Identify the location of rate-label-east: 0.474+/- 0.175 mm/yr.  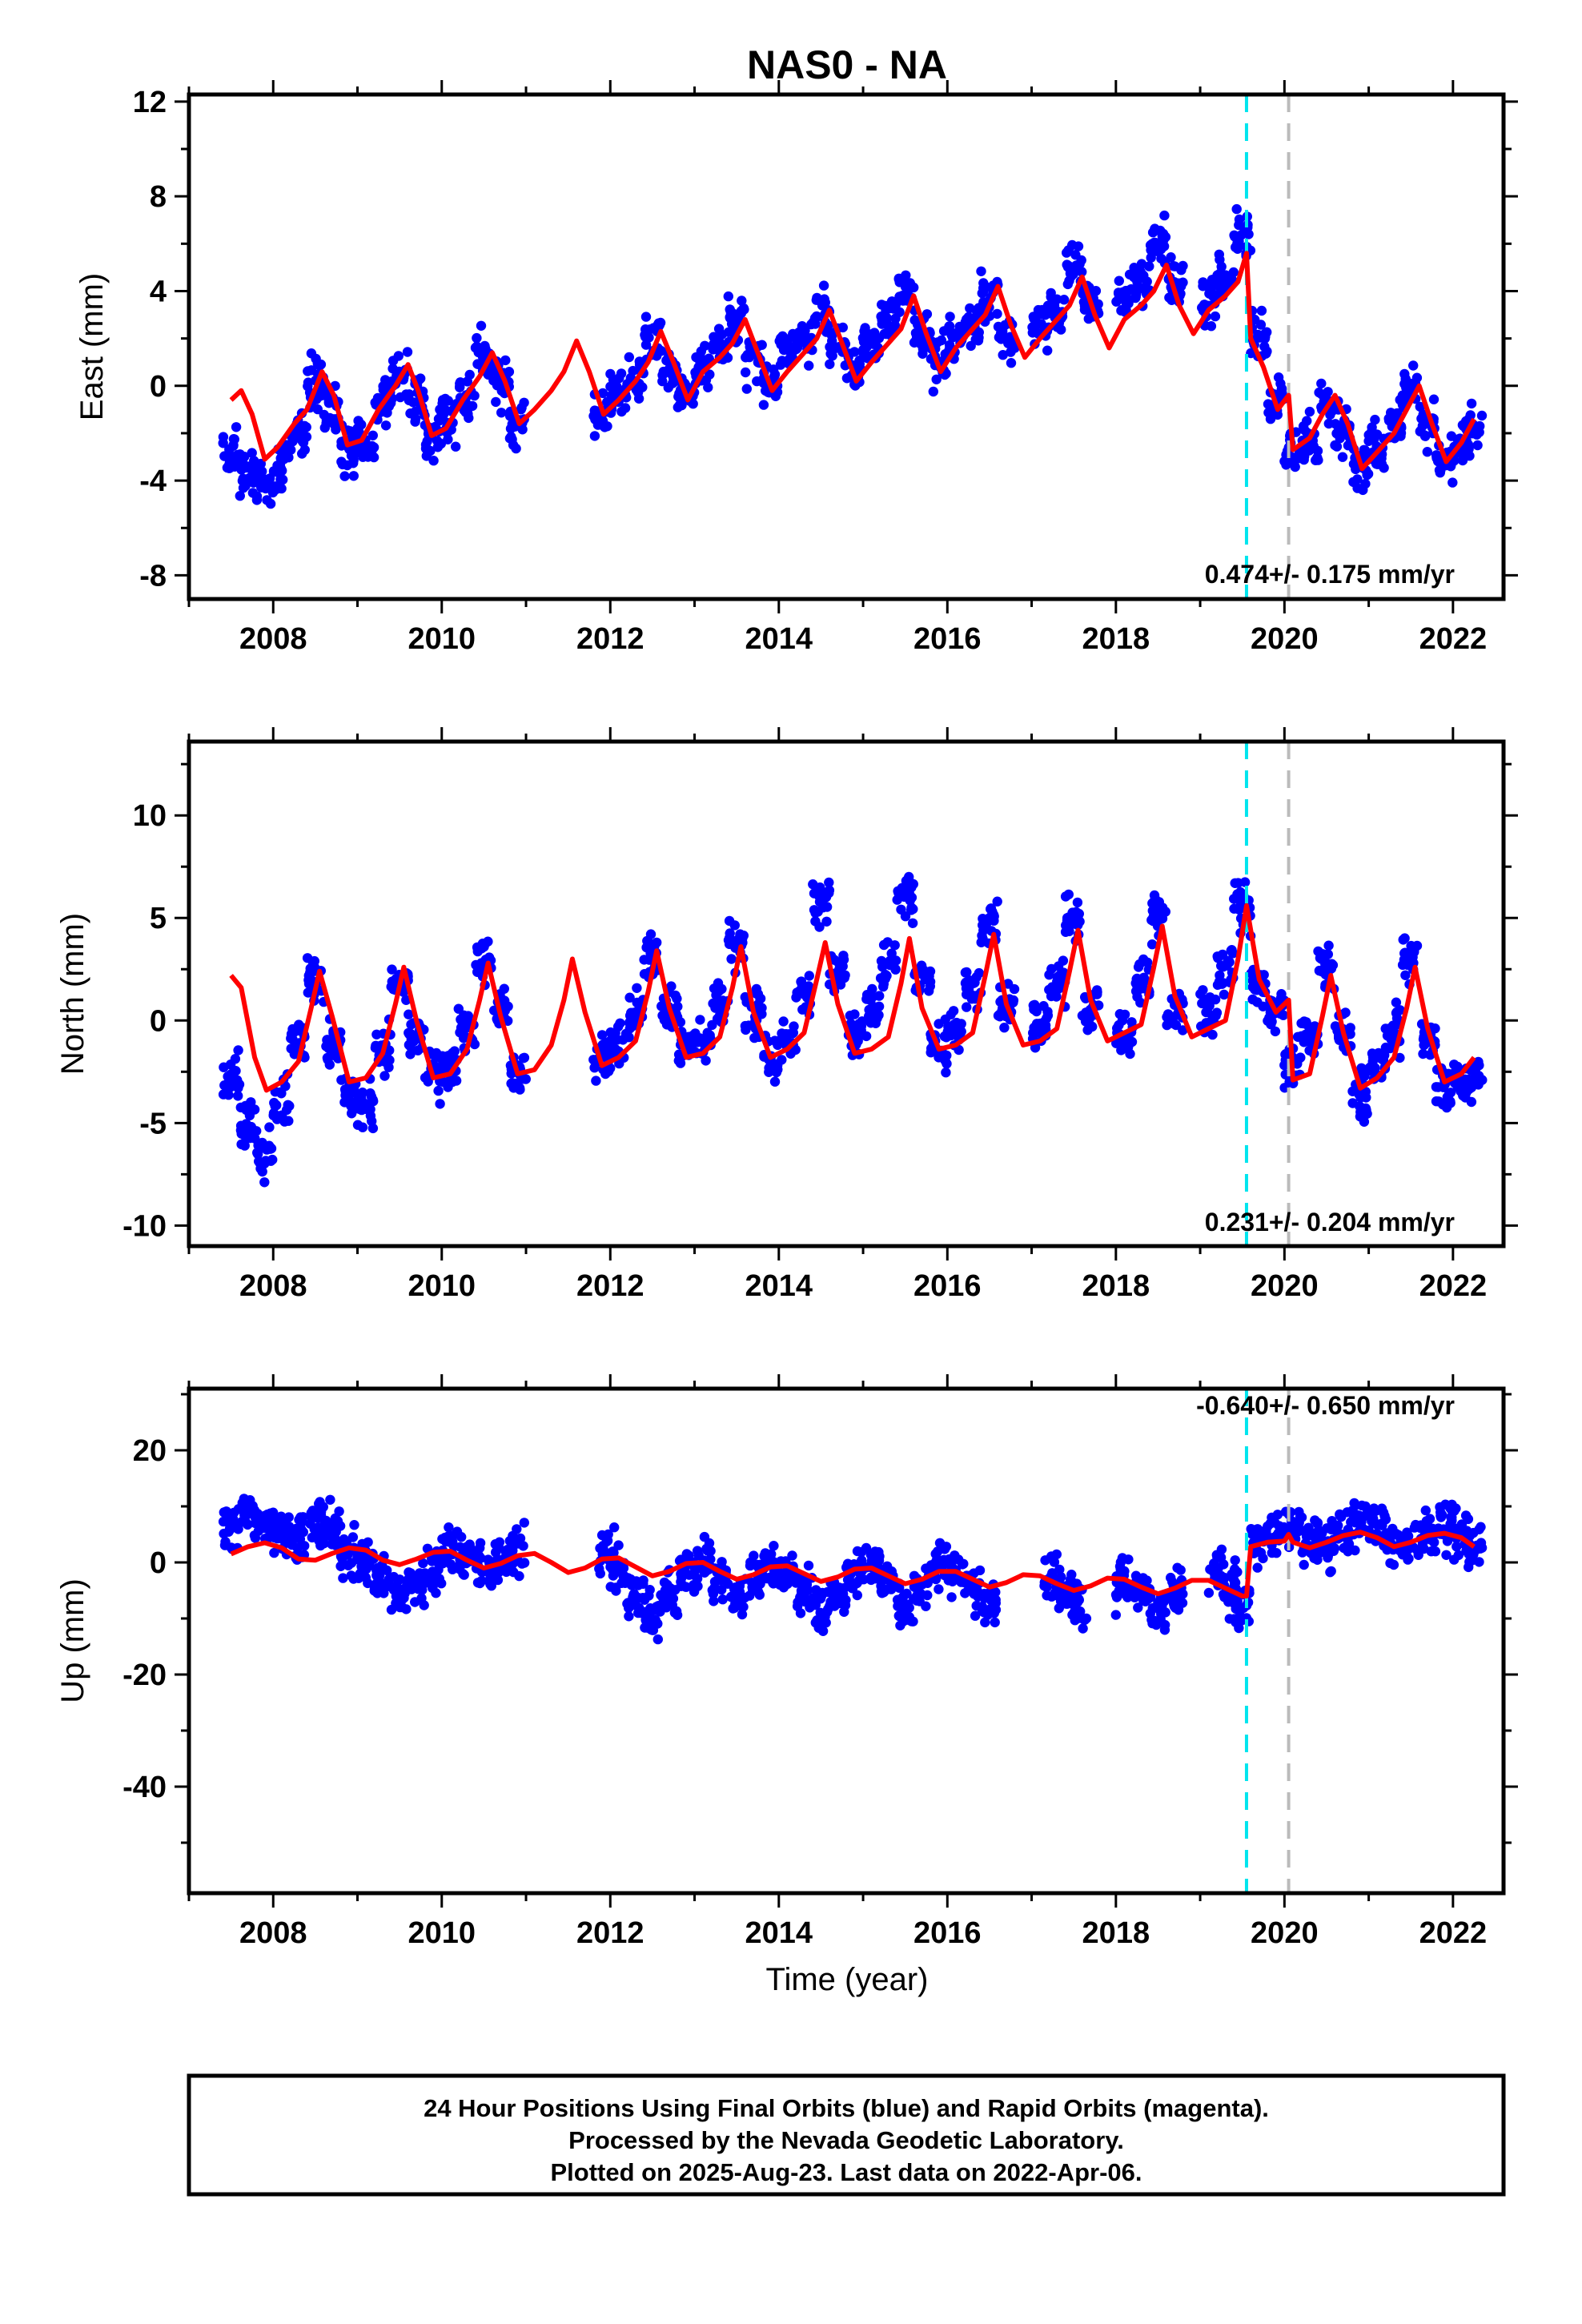
(1330, 574).